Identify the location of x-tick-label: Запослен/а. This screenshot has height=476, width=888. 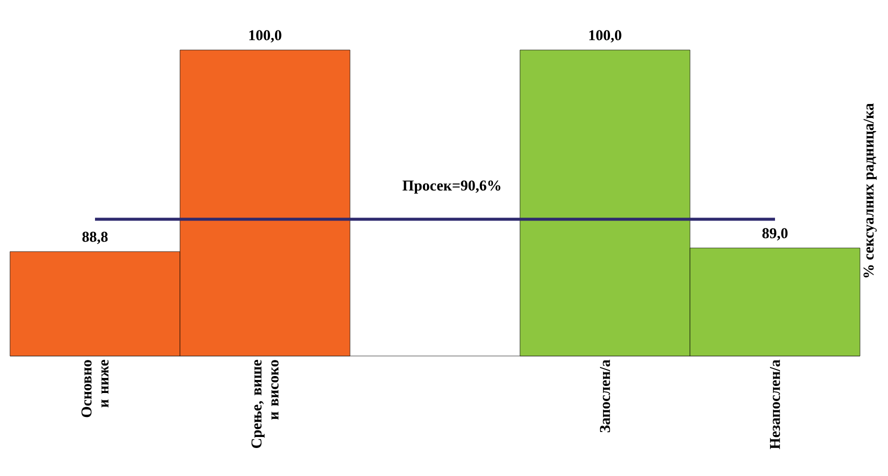
(605, 396).